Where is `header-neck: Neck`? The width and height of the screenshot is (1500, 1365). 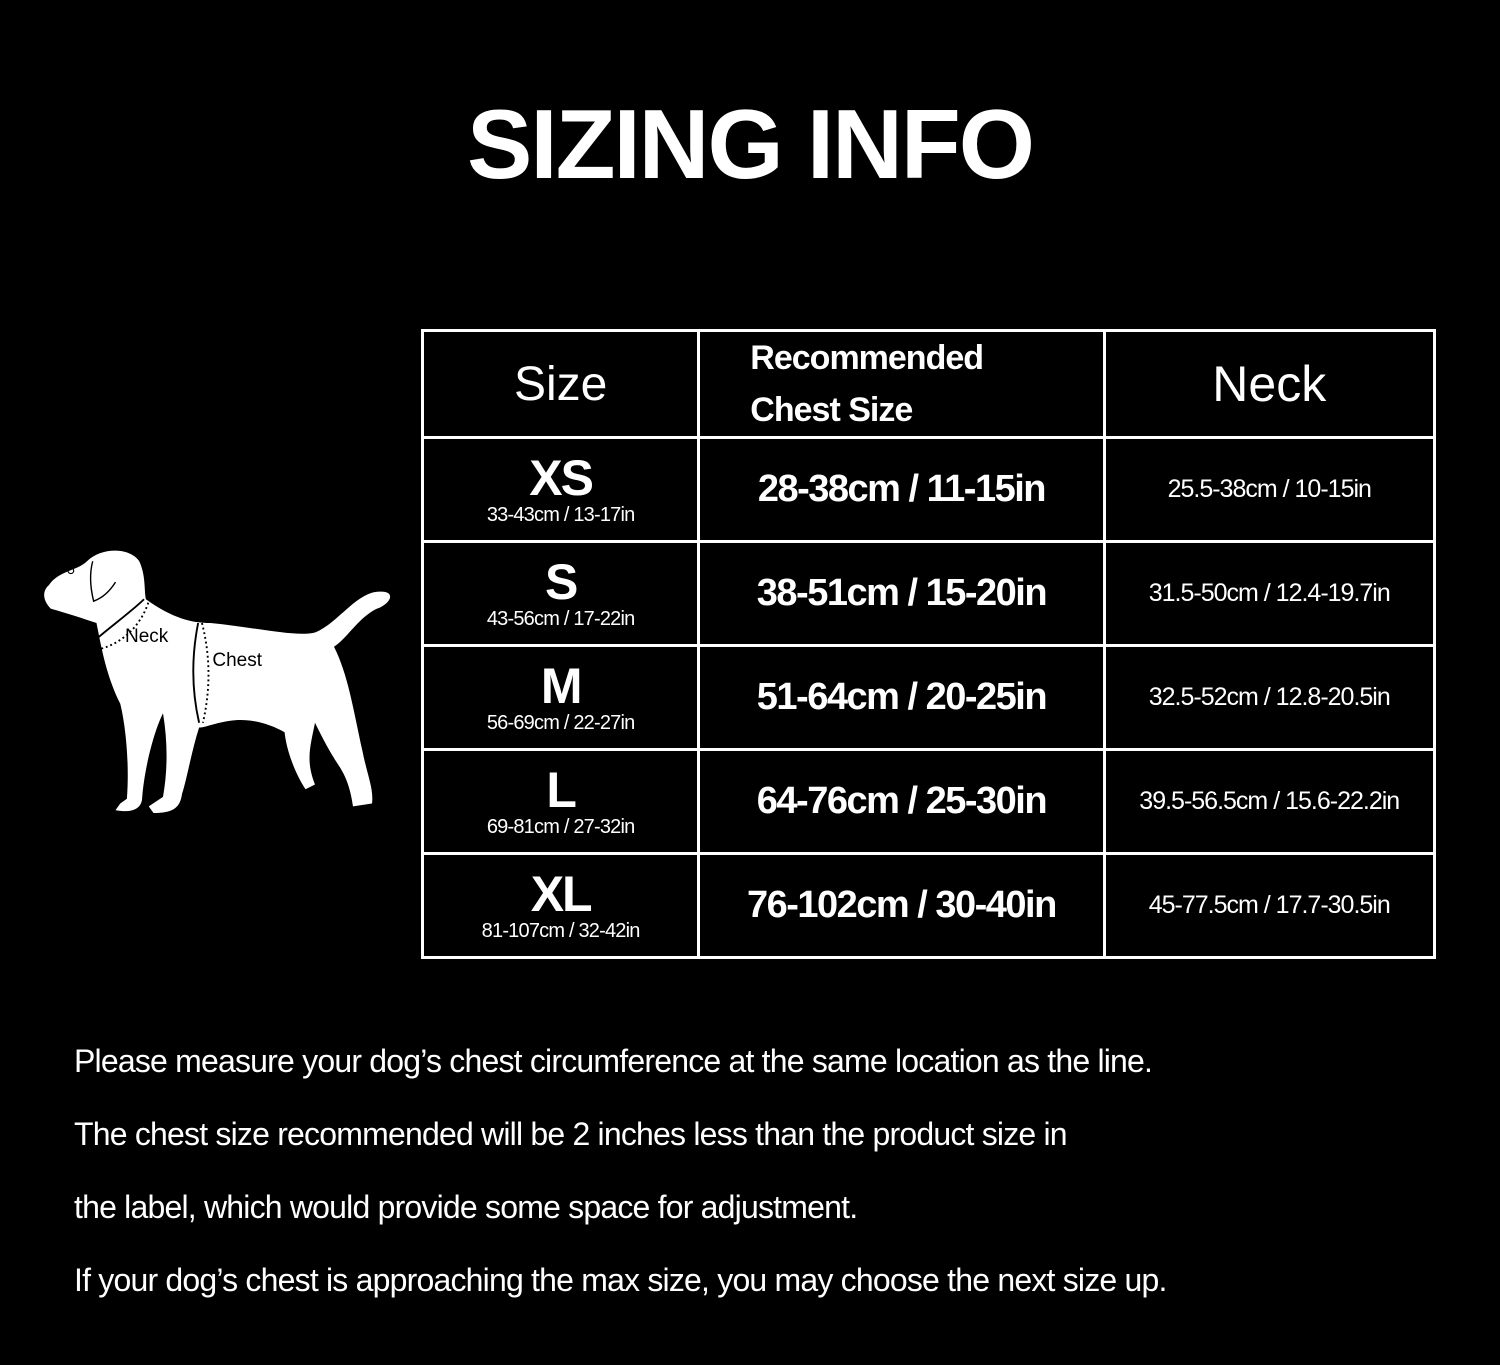
header-neck: Neck is located at coordinates (1269, 384).